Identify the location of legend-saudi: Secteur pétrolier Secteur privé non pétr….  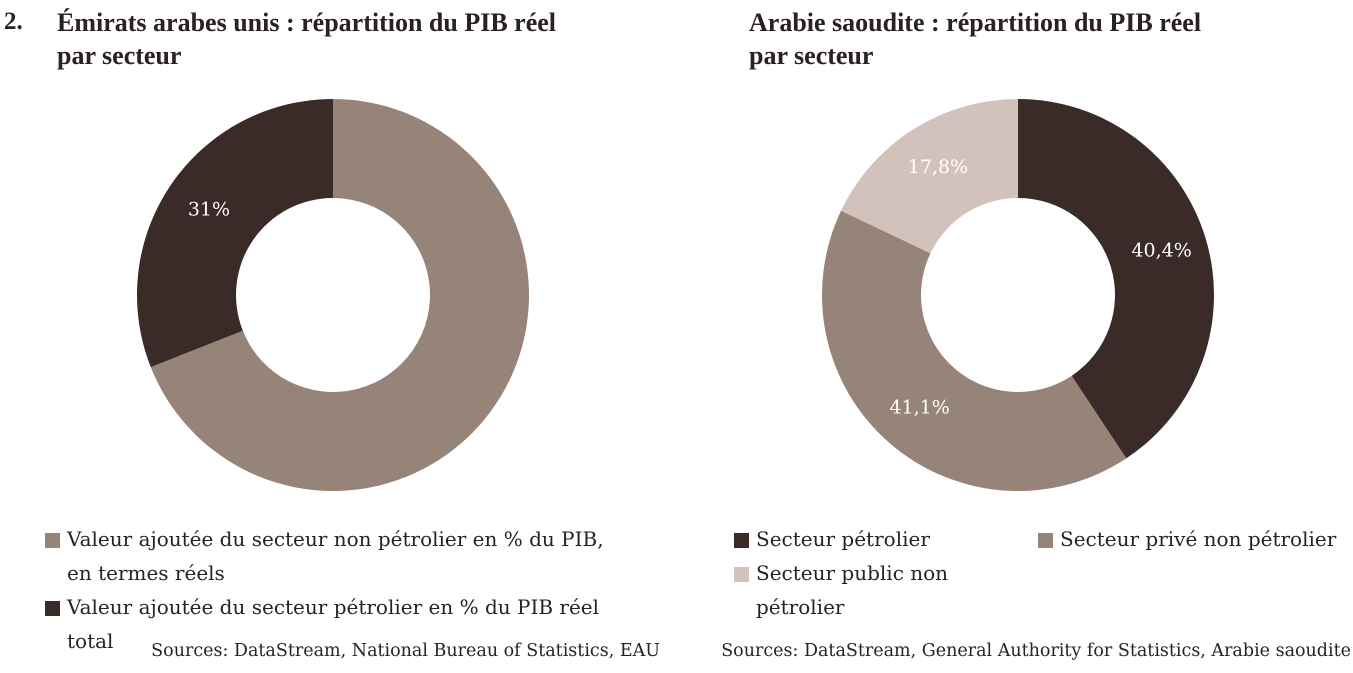
(1039, 573).